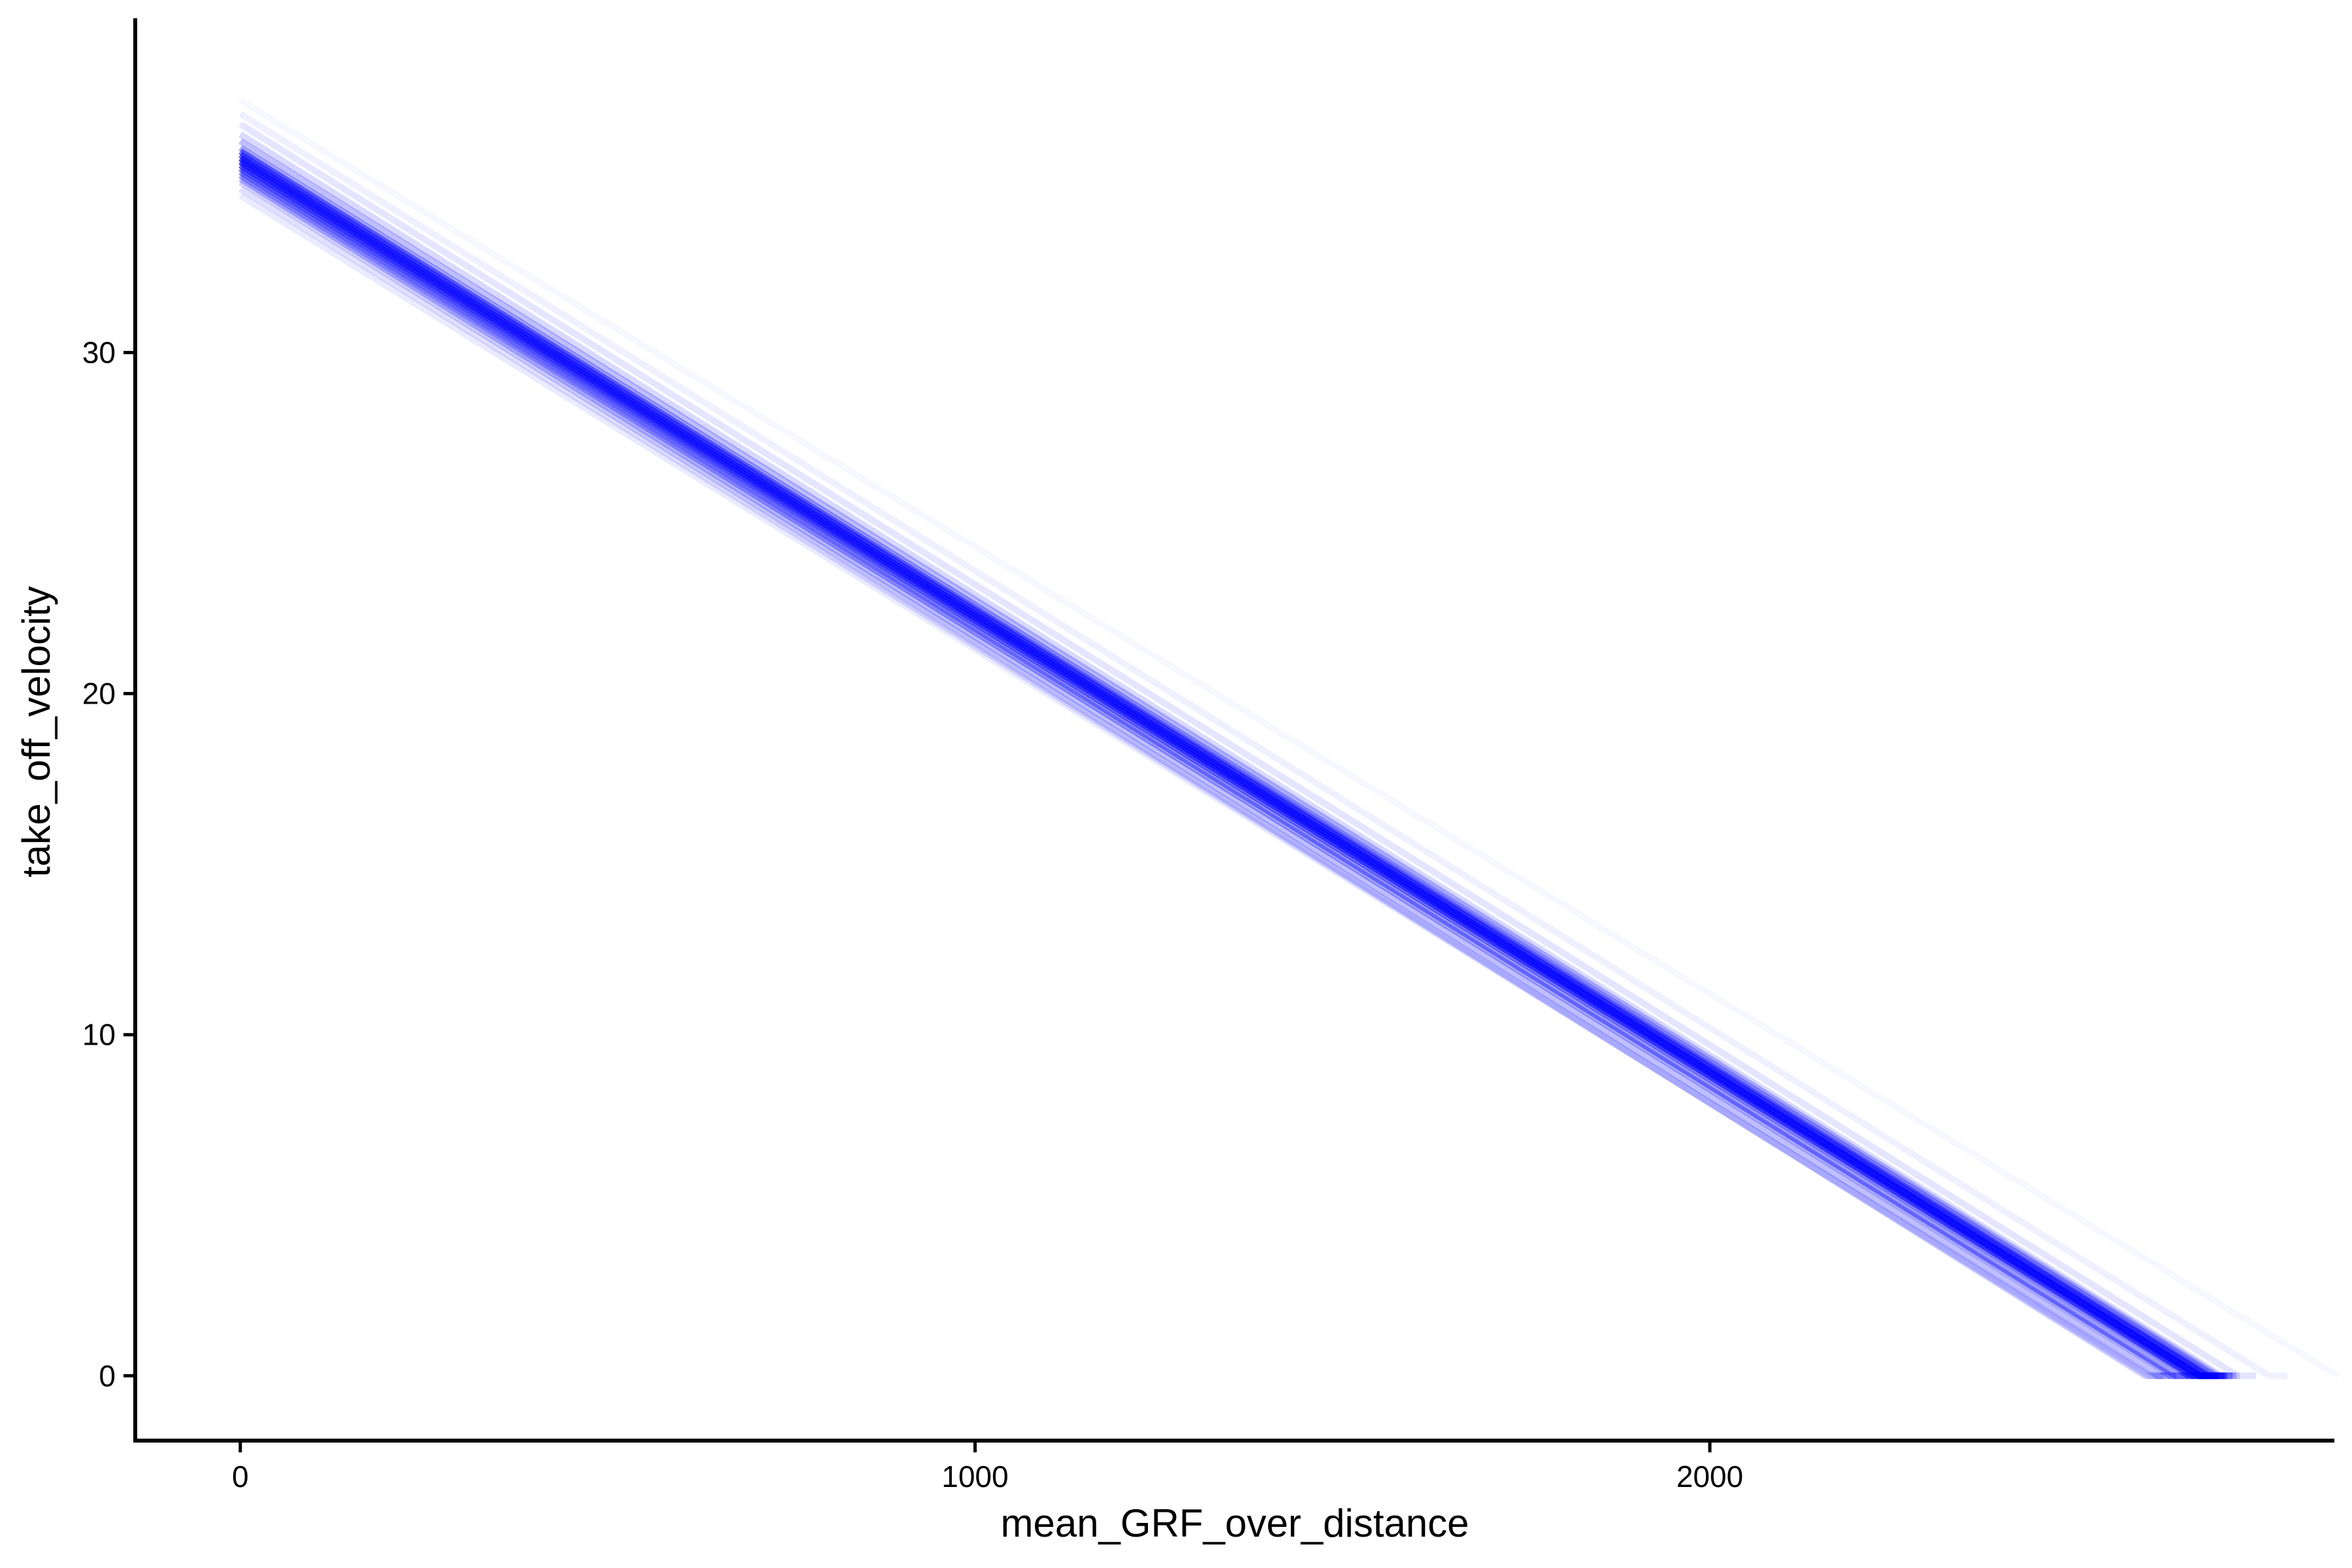 This screenshot has width=2352, height=1568. I want to click on y-axis-title: take_off_velocity, so click(36, 731).